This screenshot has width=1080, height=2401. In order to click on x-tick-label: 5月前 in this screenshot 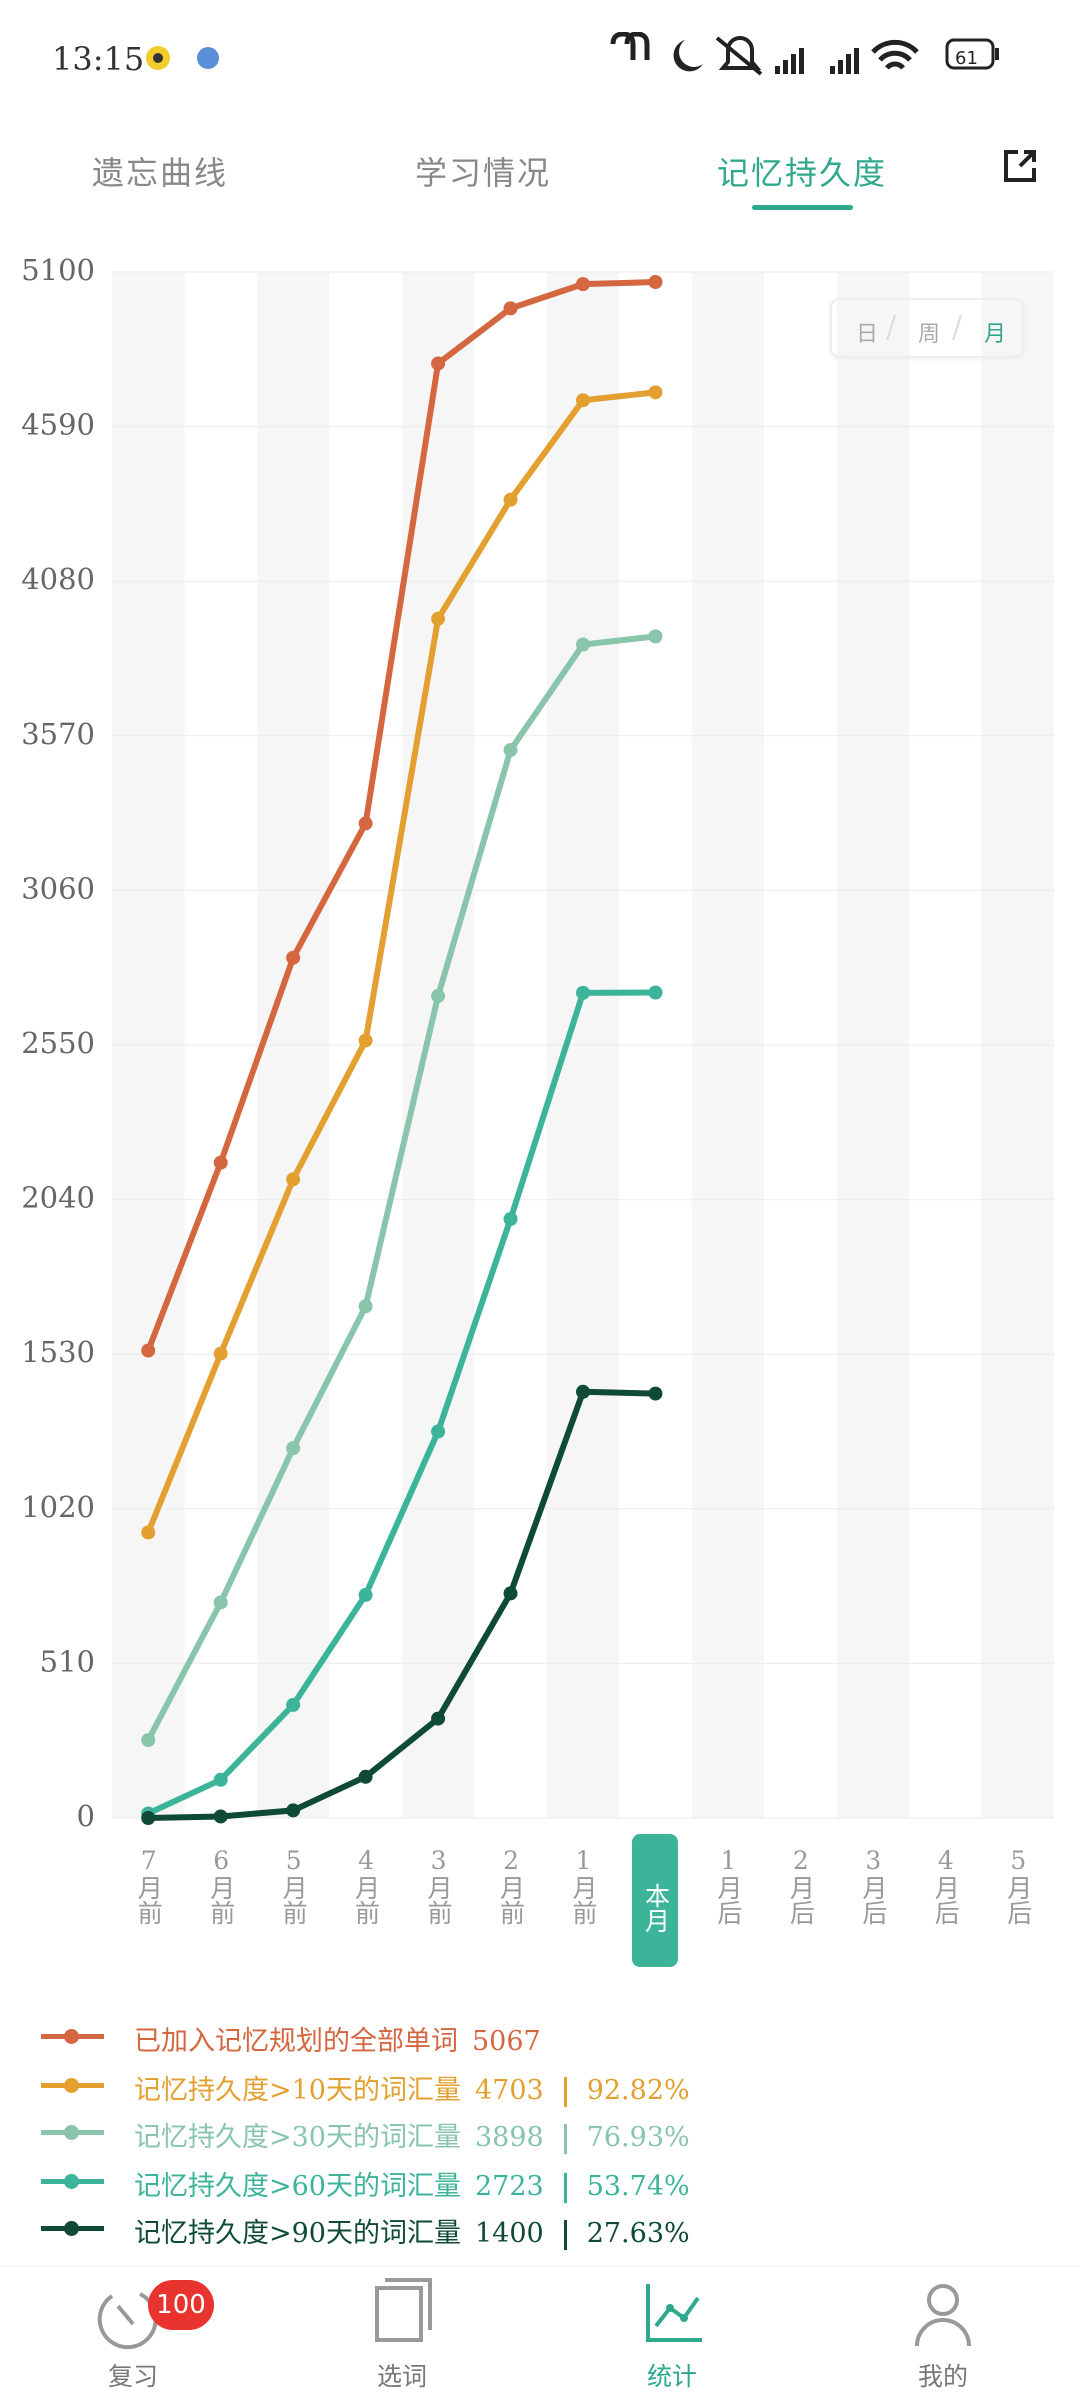, I will do `click(294, 1885)`.